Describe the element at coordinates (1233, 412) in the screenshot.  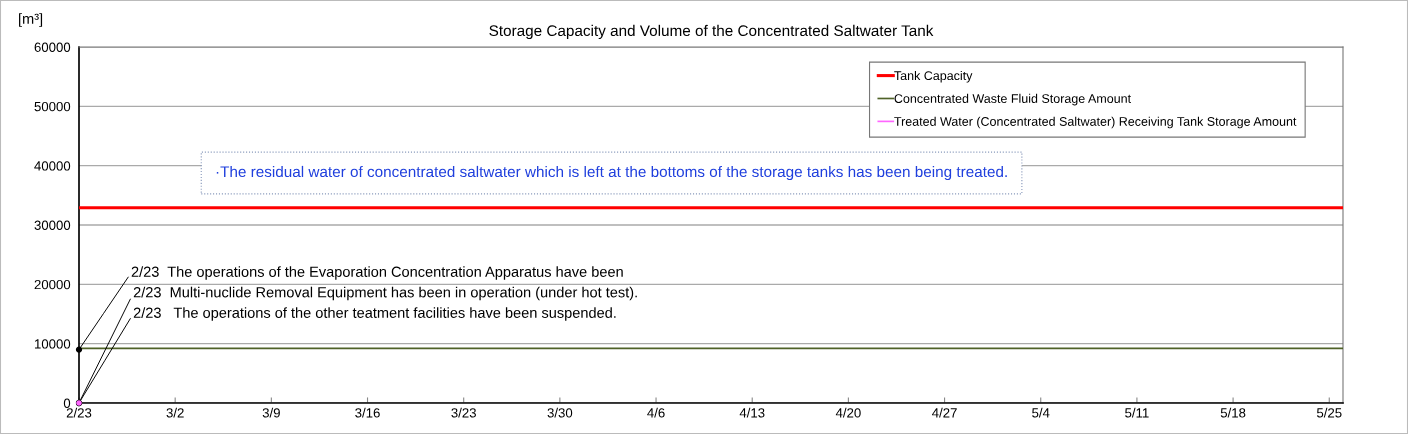
I see `x-tick-label: 5/18` at that location.